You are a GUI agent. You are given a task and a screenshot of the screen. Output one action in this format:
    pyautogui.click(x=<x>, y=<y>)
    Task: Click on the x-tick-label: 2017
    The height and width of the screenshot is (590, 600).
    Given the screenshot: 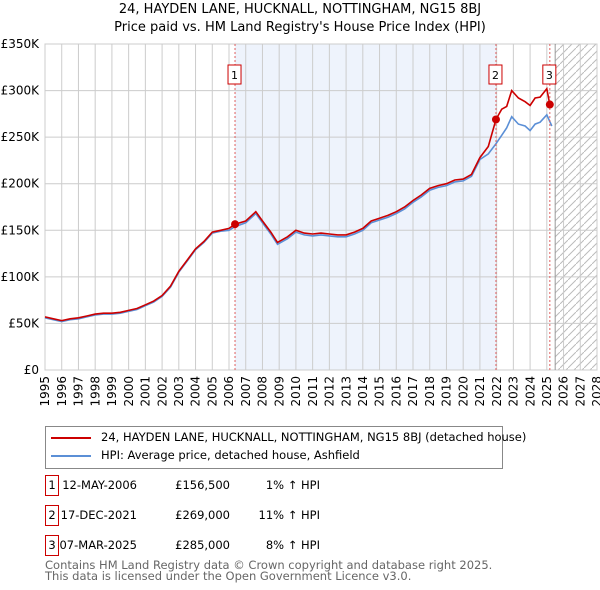 What is the action you would take?
    pyautogui.click(x=413, y=391)
    